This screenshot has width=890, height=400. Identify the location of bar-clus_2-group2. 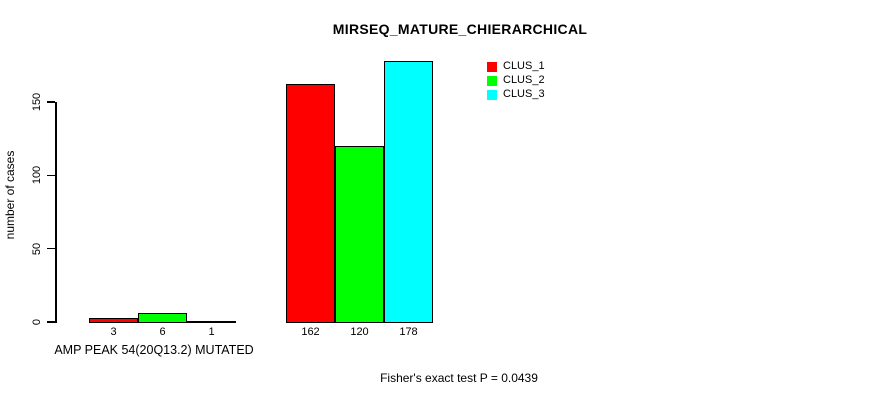
(359, 234).